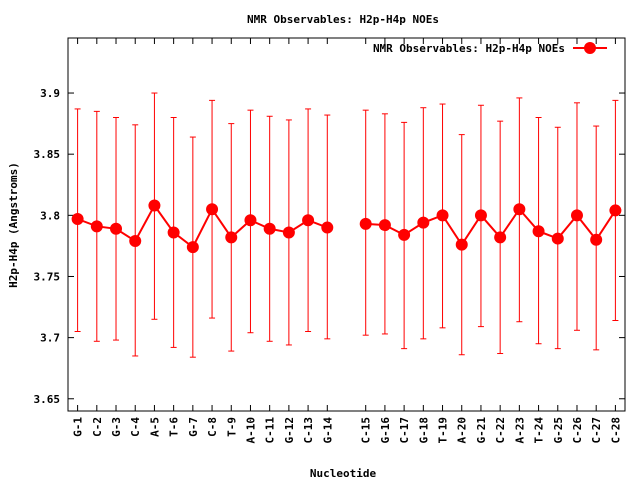  What do you see at coordinates (343, 19) in the screenshot?
I see `chart-title: NMR Observables: H2p-H4p NOEs` at bounding box center [343, 19].